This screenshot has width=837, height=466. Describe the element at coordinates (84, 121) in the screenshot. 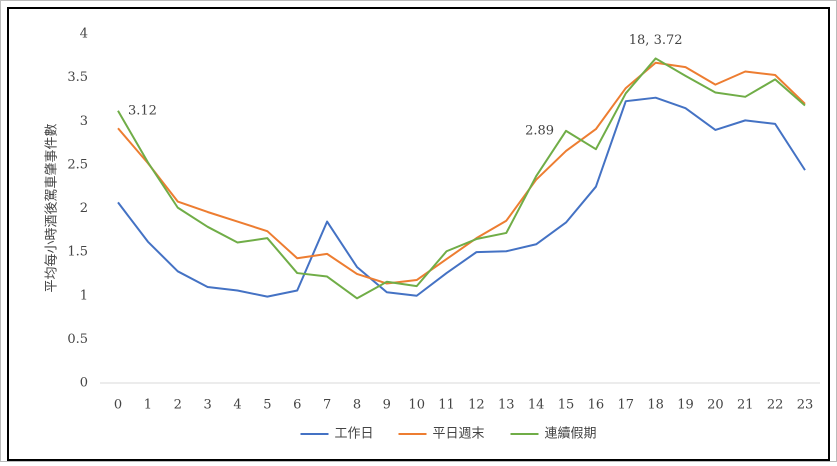

I see `y-tick-label: 3` at that location.